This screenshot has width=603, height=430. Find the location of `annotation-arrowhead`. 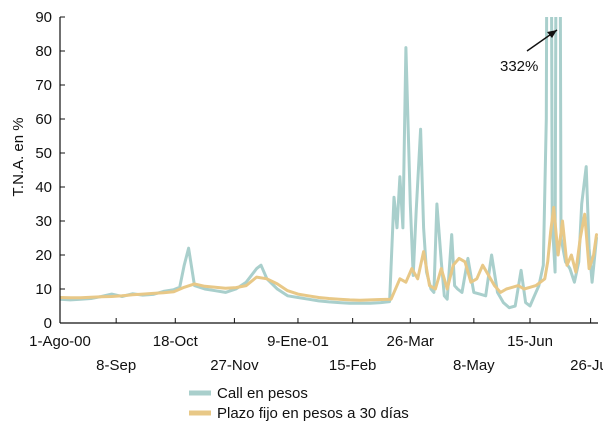

annotation-arrowhead is located at coordinates (552, 34).